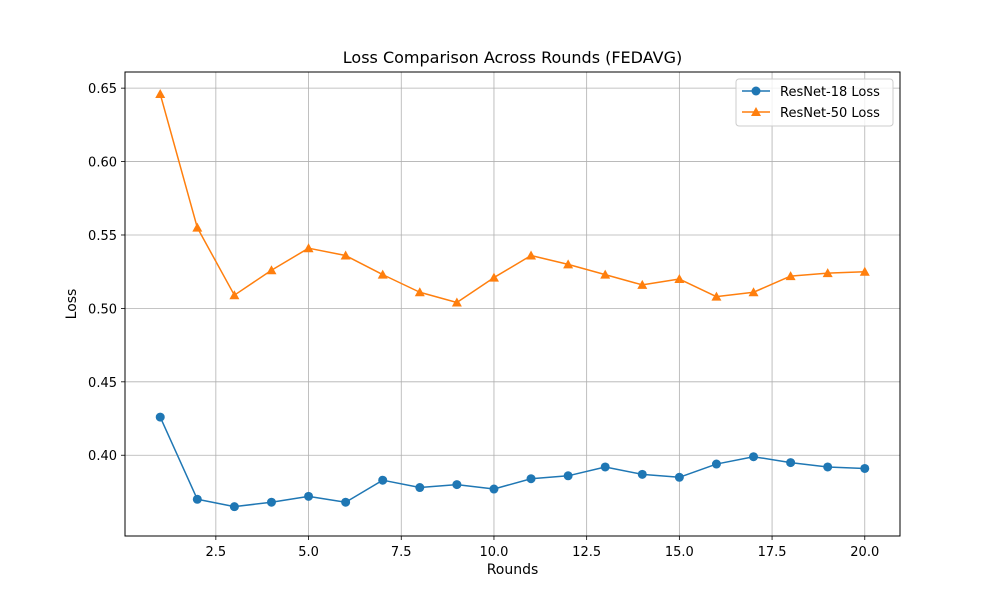 The width and height of the screenshot is (1000, 600). I want to click on x-tick-label: 20.0, so click(864, 552).